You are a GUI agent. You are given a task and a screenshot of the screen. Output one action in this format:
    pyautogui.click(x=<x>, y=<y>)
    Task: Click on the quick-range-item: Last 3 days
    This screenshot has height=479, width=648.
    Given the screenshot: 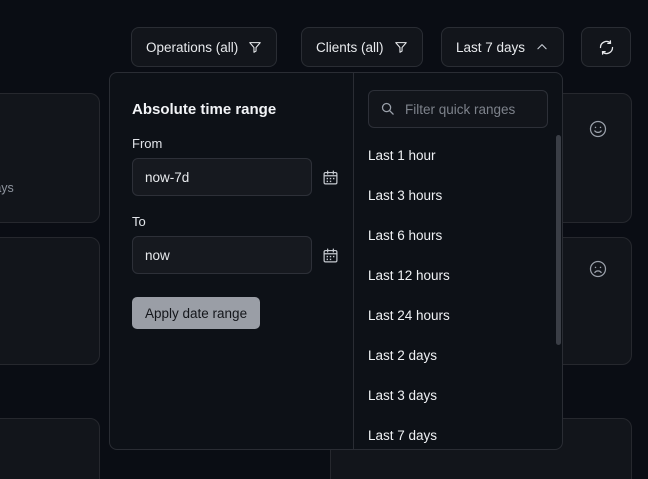 What is the action you would take?
    pyautogui.click(x=403, y=395)
    